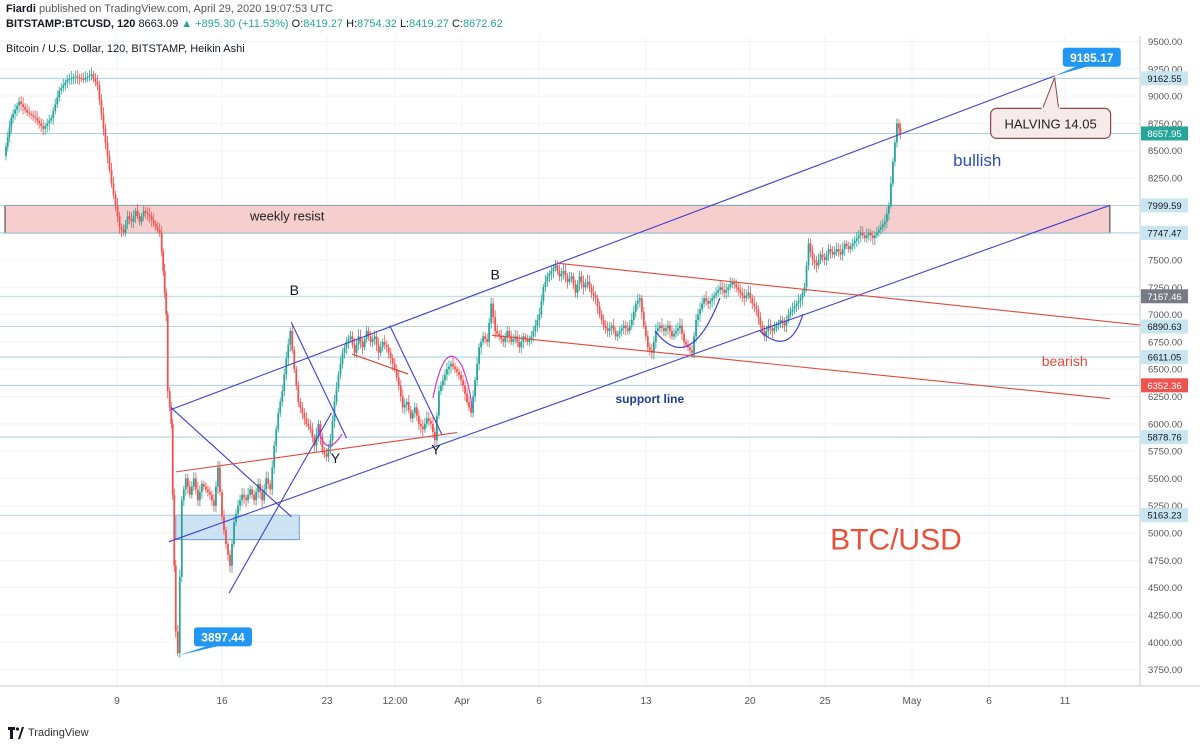  What do you see at coordinates (58, 733) in the screenshot?
I see `tradingview-brand: TradingView` at bounding box center [58, 733].